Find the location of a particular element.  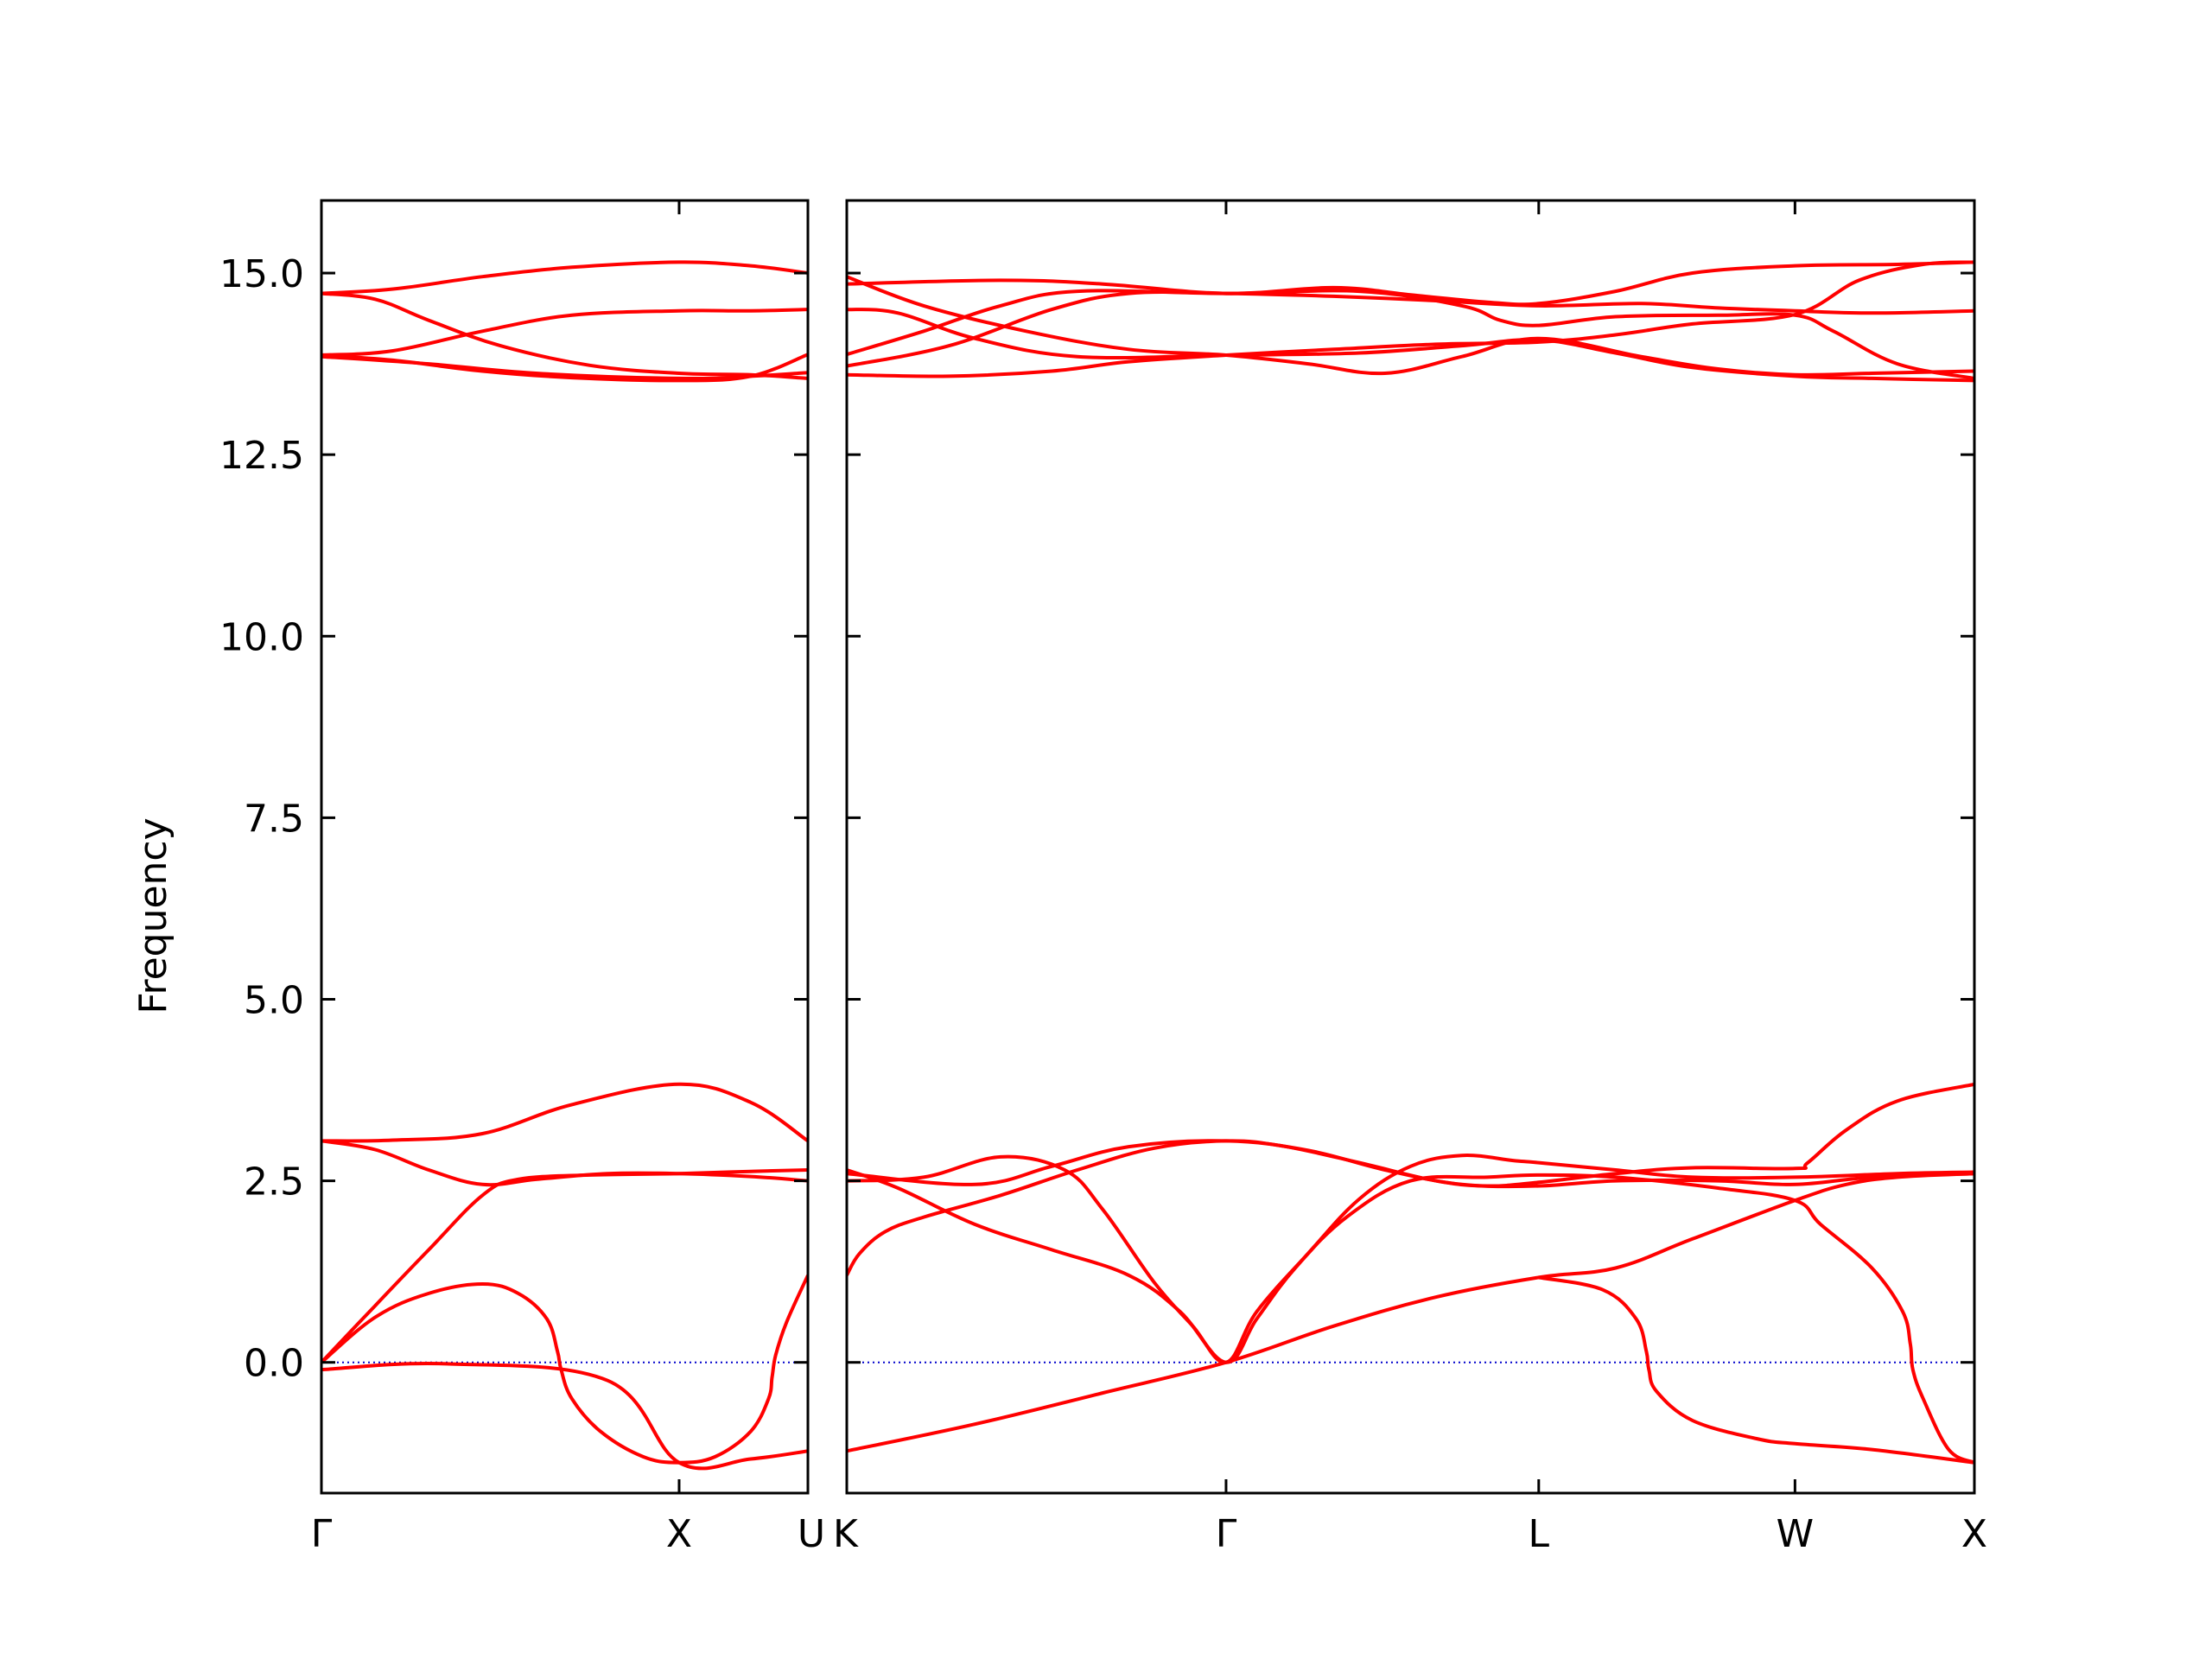

y-axis: 0.0 2.5 5.0 7.5 10.0 12.5 15.0 is located at coordinates (261, 819).